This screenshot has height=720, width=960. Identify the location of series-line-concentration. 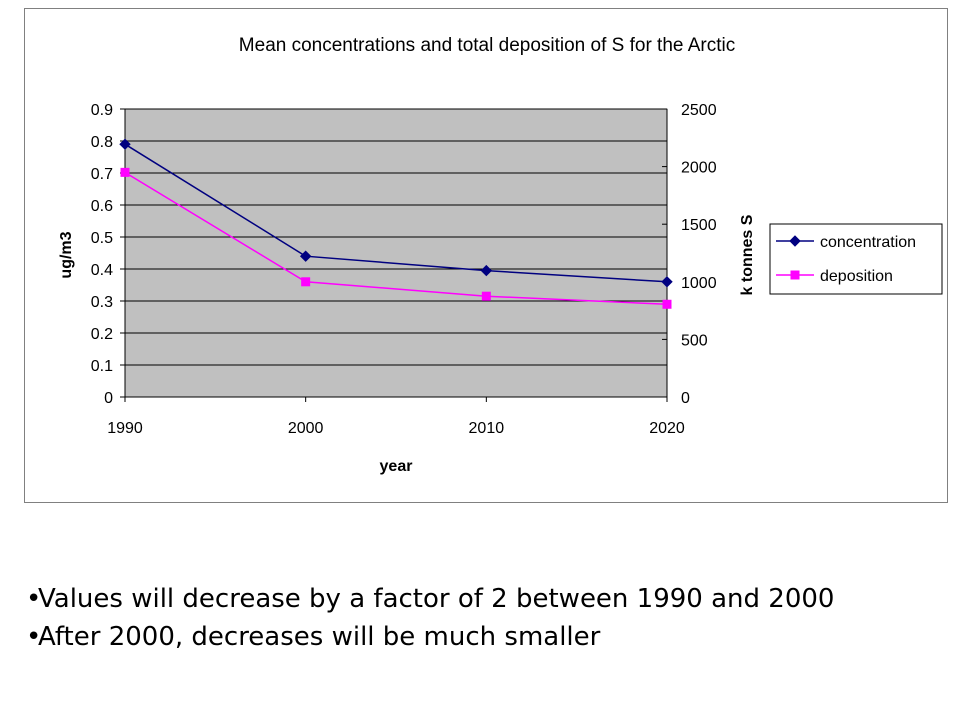
(396, 213).